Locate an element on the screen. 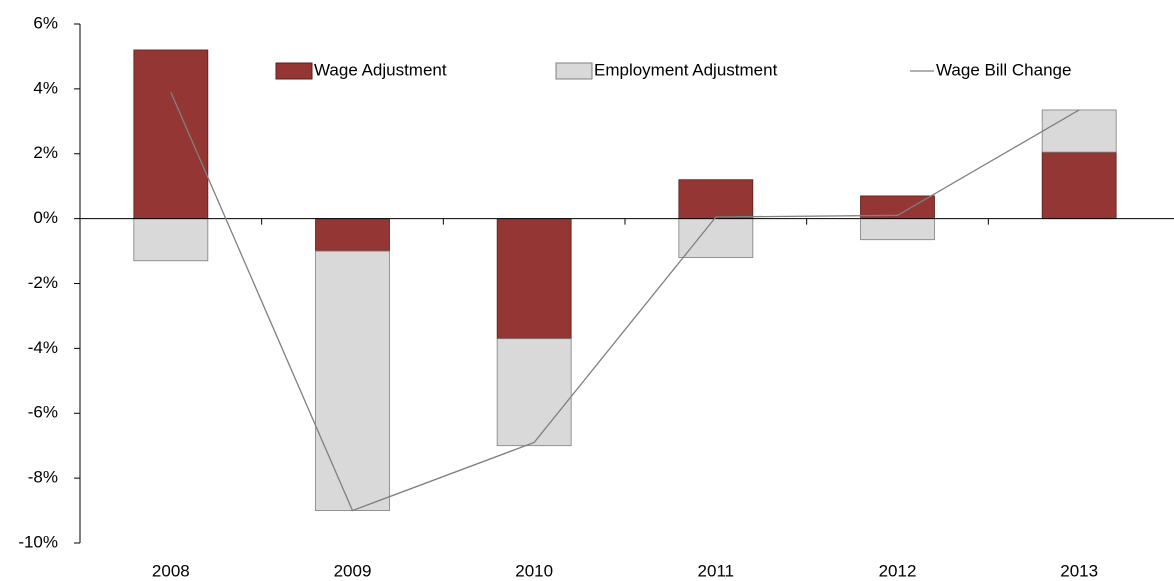 The height and width of the screenshot is (581, 1174). x-tick-label: 2011 is located at coordinates (716, 570).